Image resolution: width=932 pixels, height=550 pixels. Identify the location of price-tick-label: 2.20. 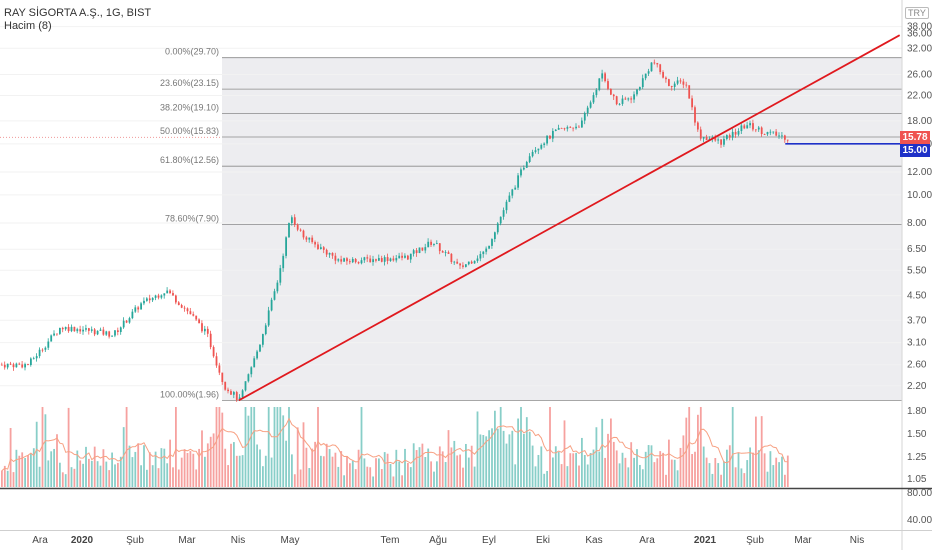
(917, 386).